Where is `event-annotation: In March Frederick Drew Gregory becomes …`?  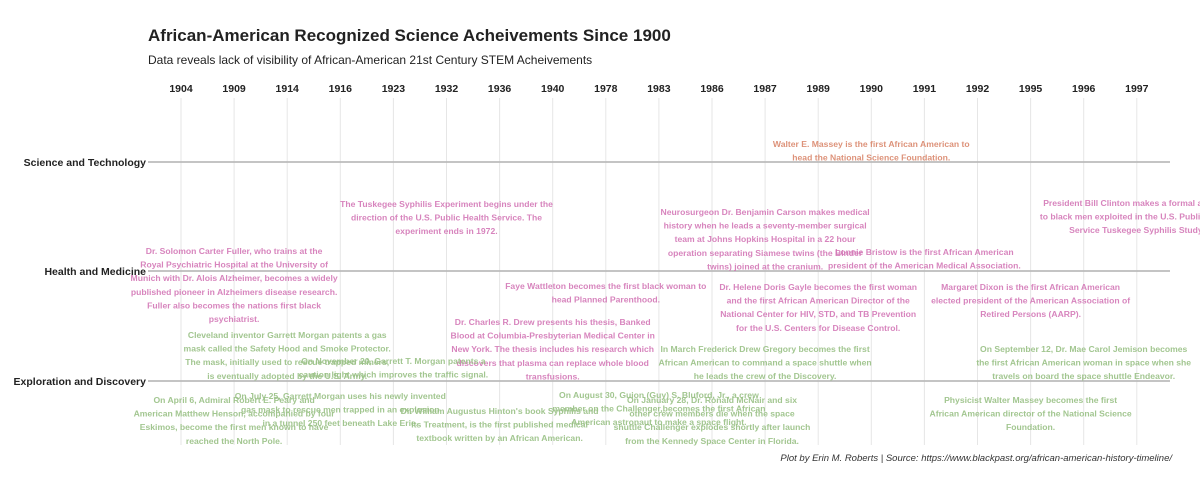 event-annotation: In March Frederick Drew Gregory becomes … is located at coordinates (765, 362).